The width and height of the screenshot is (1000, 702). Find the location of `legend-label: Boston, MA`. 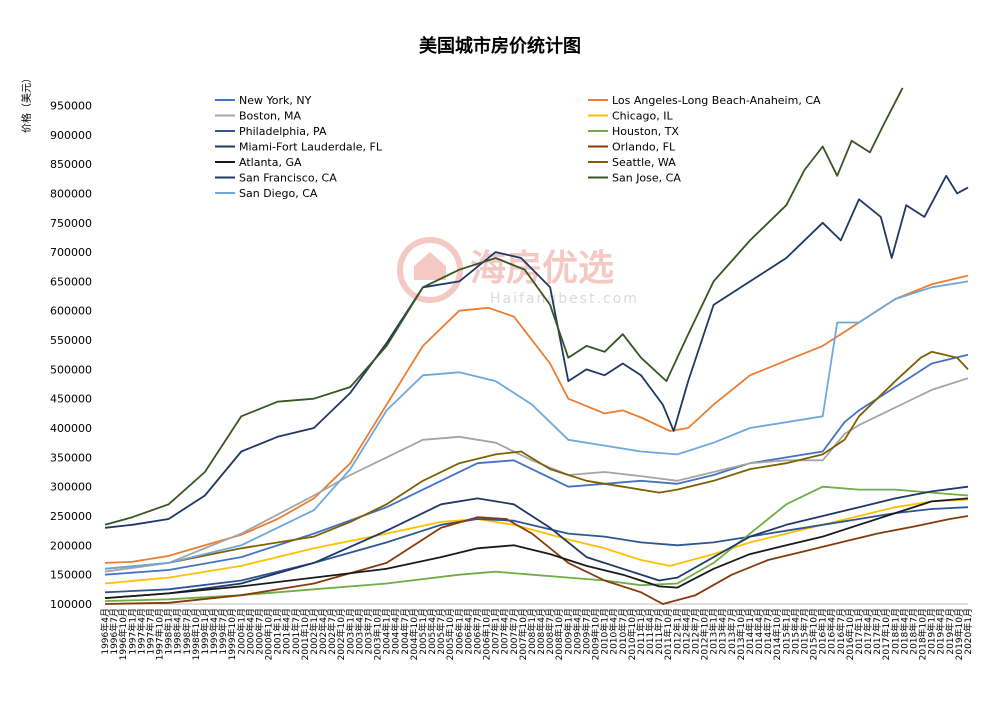

legend-label: Boston, MA is located at coordinates (270, 116).